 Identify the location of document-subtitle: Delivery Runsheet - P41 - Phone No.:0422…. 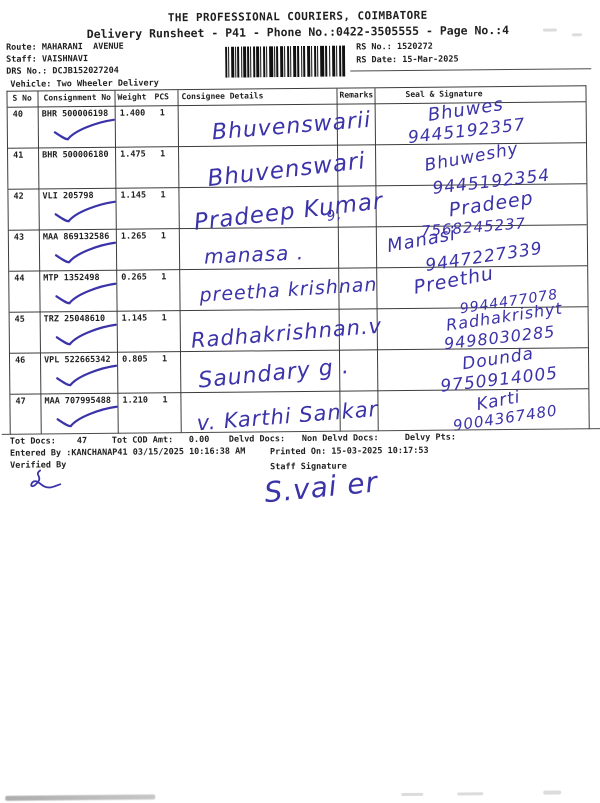
(298, 32).